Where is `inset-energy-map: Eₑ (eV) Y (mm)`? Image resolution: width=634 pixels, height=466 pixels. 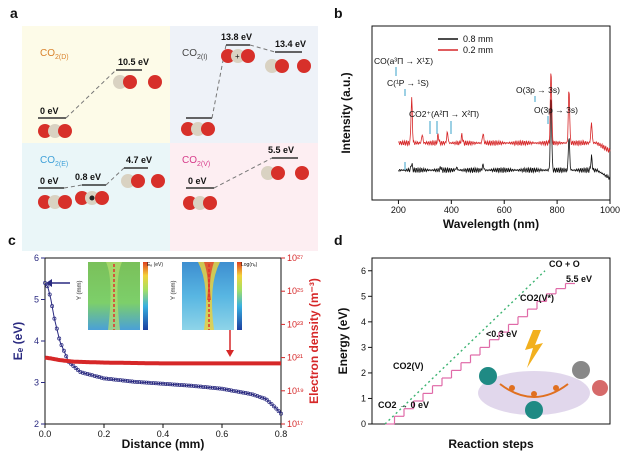 inset-energy-map: Eₑ (eV) Y (mm) is located at coordinates (120, 296).